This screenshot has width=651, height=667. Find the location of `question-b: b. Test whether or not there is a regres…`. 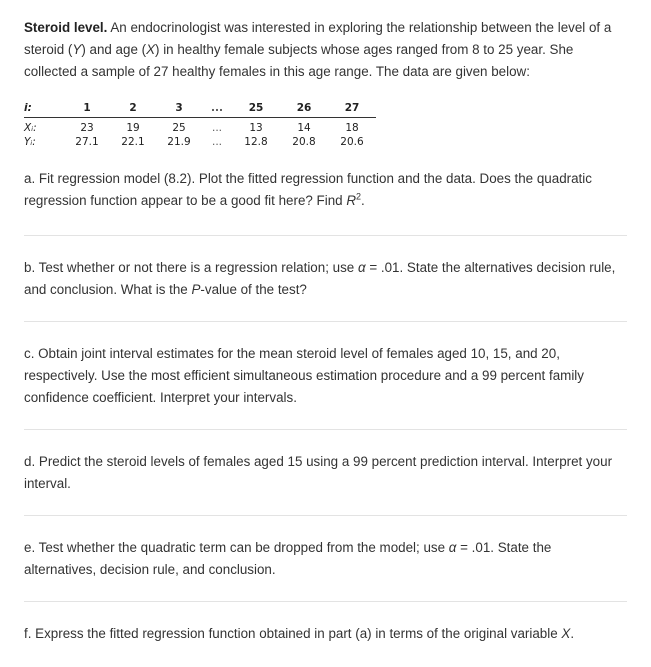

question-b: b. Test whether or not there is a regres… is located at coordinates (320, 278).